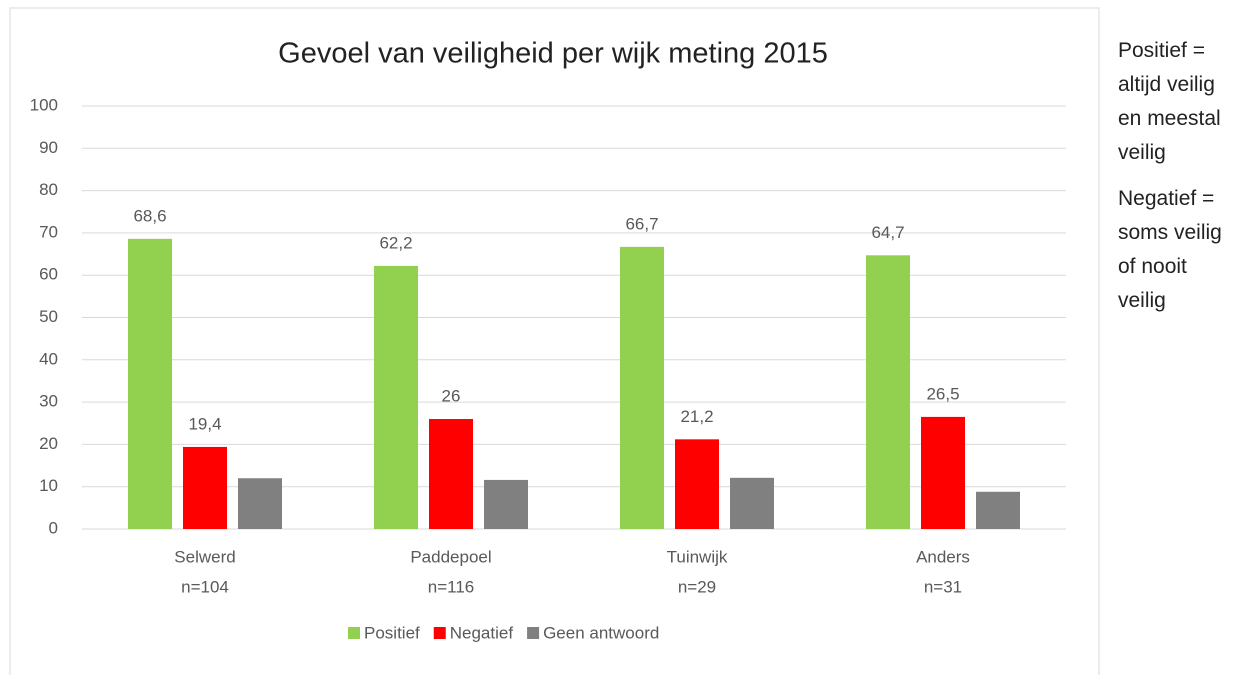 The width and height of the screenshot is (1242, 675). I want to click on x-tick-label: Anders, so click(943, 556).